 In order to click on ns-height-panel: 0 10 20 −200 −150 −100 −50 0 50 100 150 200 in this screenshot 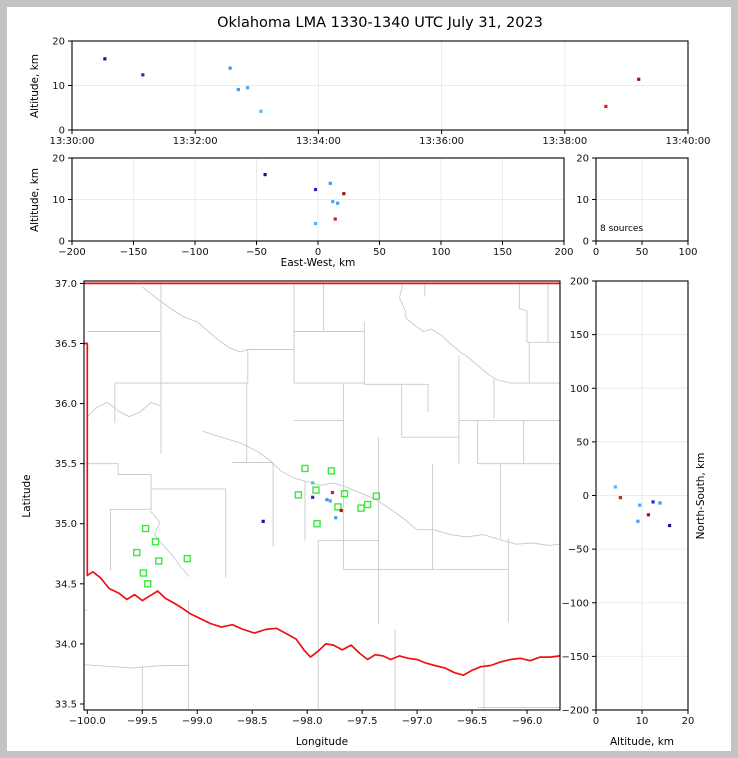, I will do `click(628, 502)`.